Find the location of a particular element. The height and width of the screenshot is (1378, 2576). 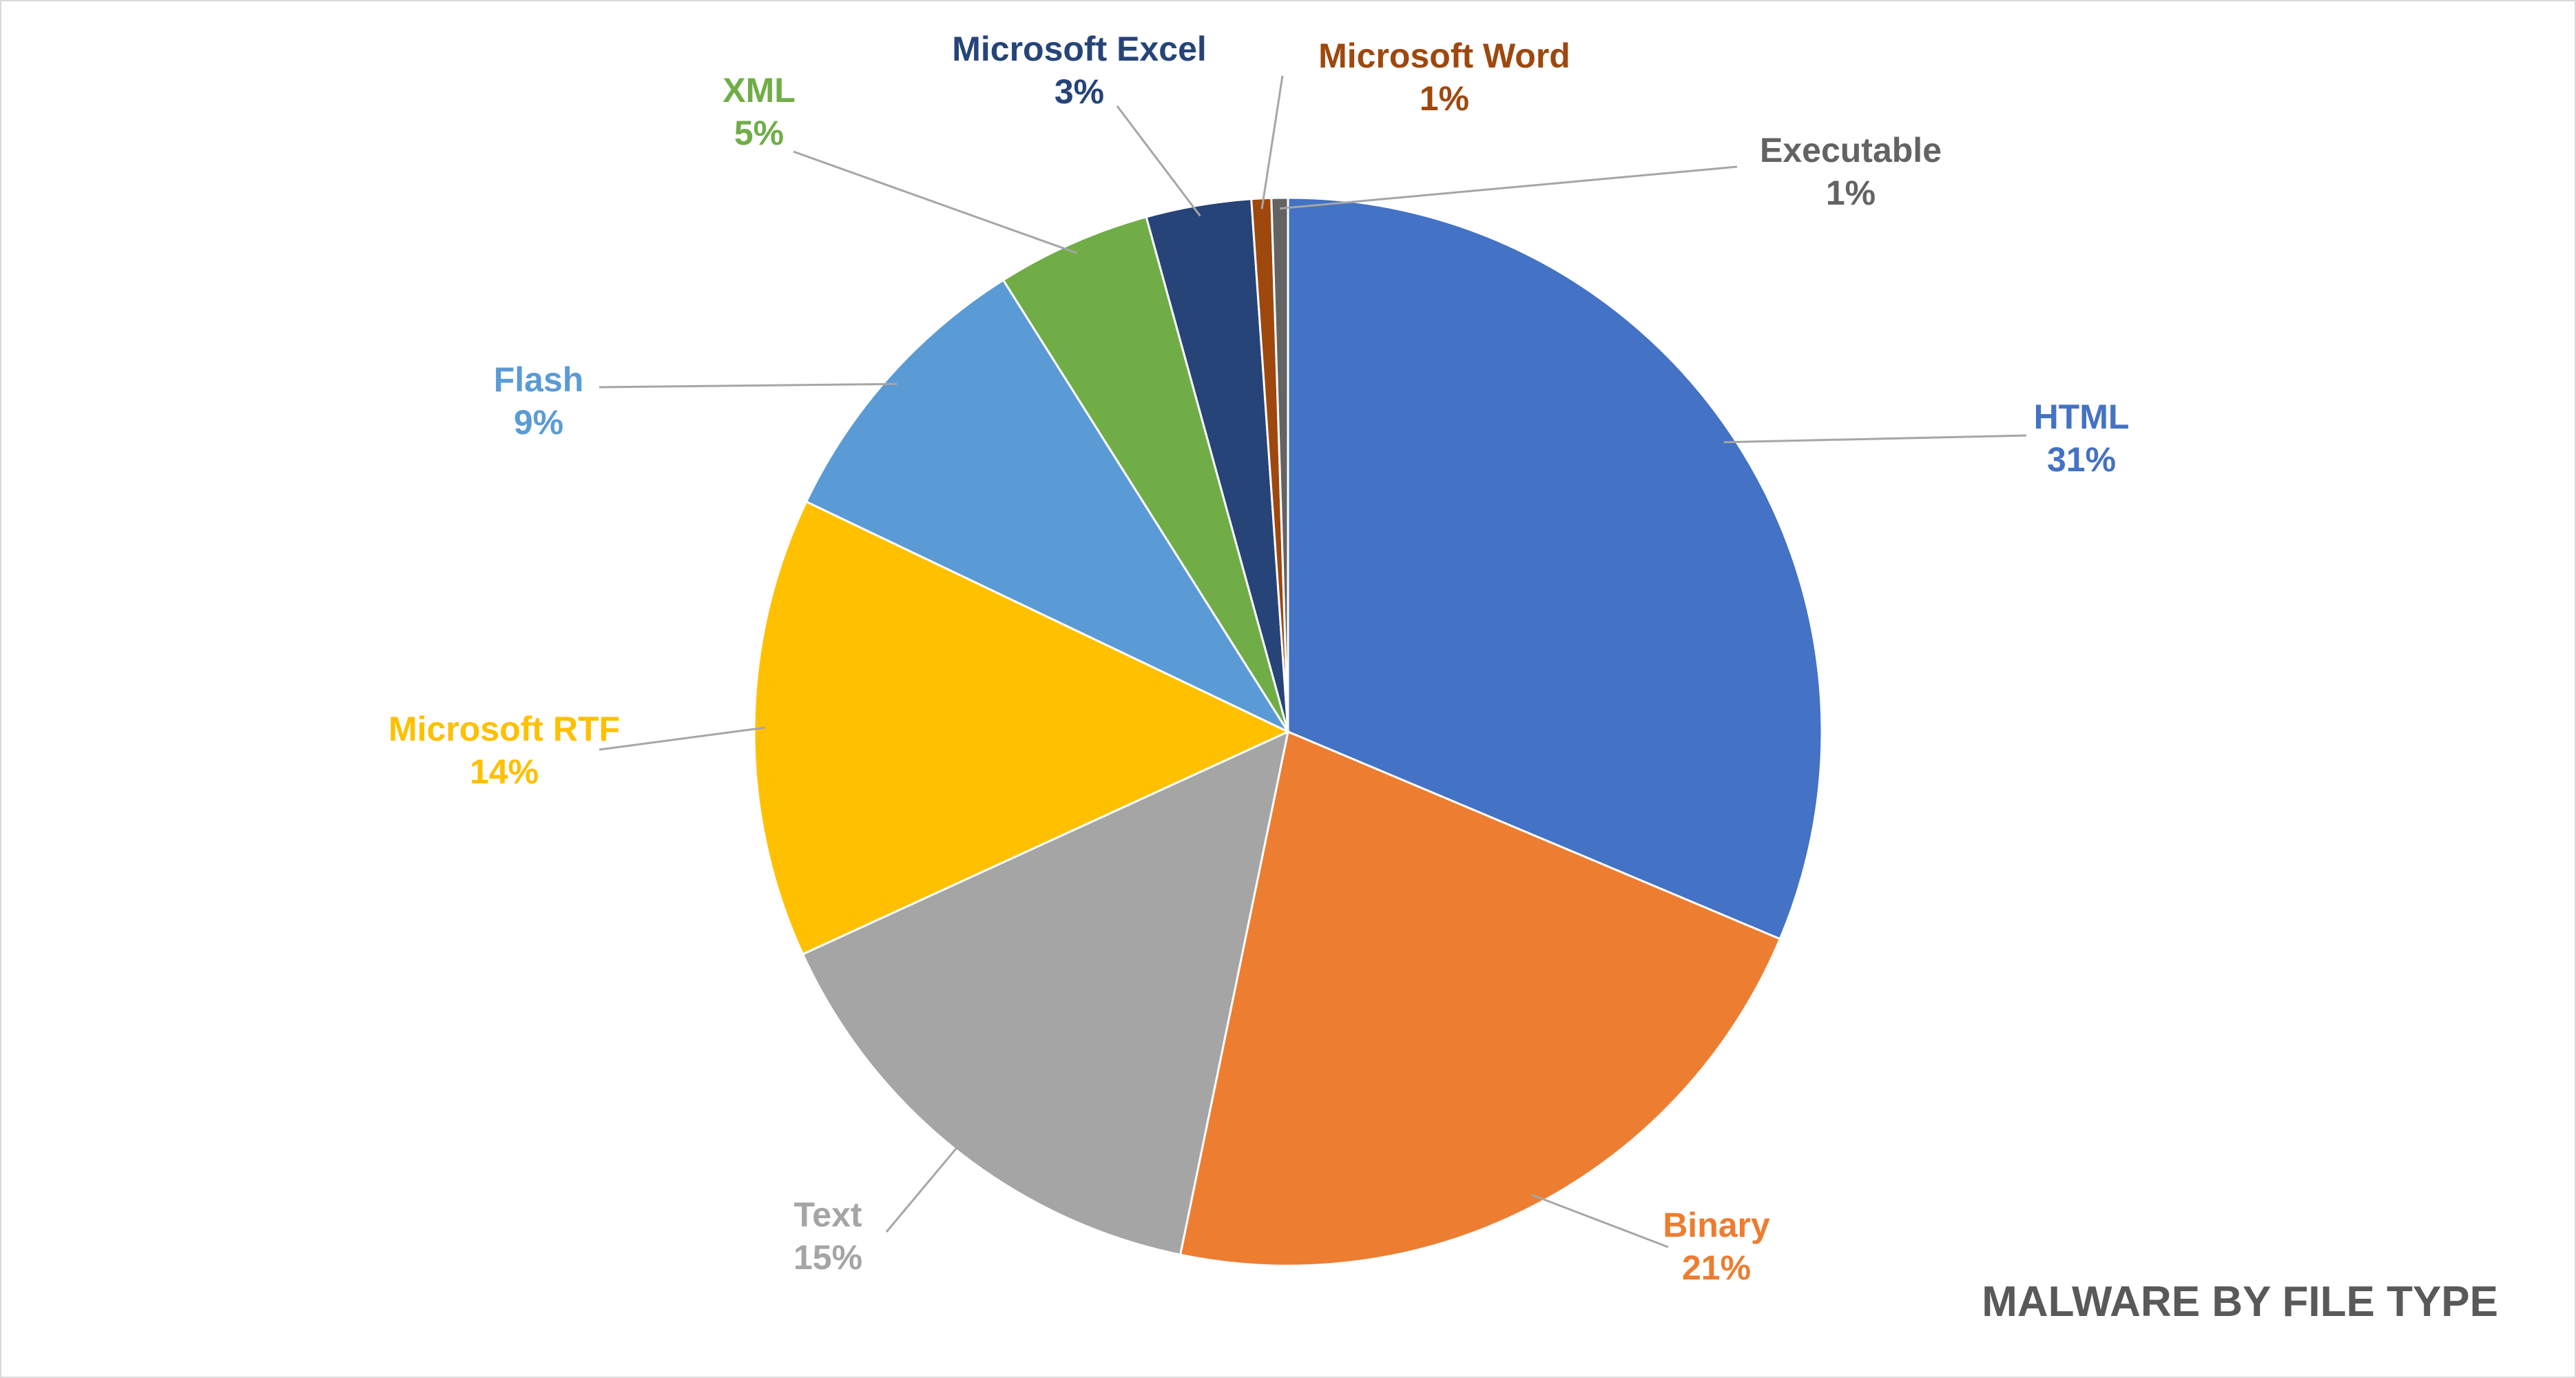

pie-slice-executable is located at coordinates (1279, 464).